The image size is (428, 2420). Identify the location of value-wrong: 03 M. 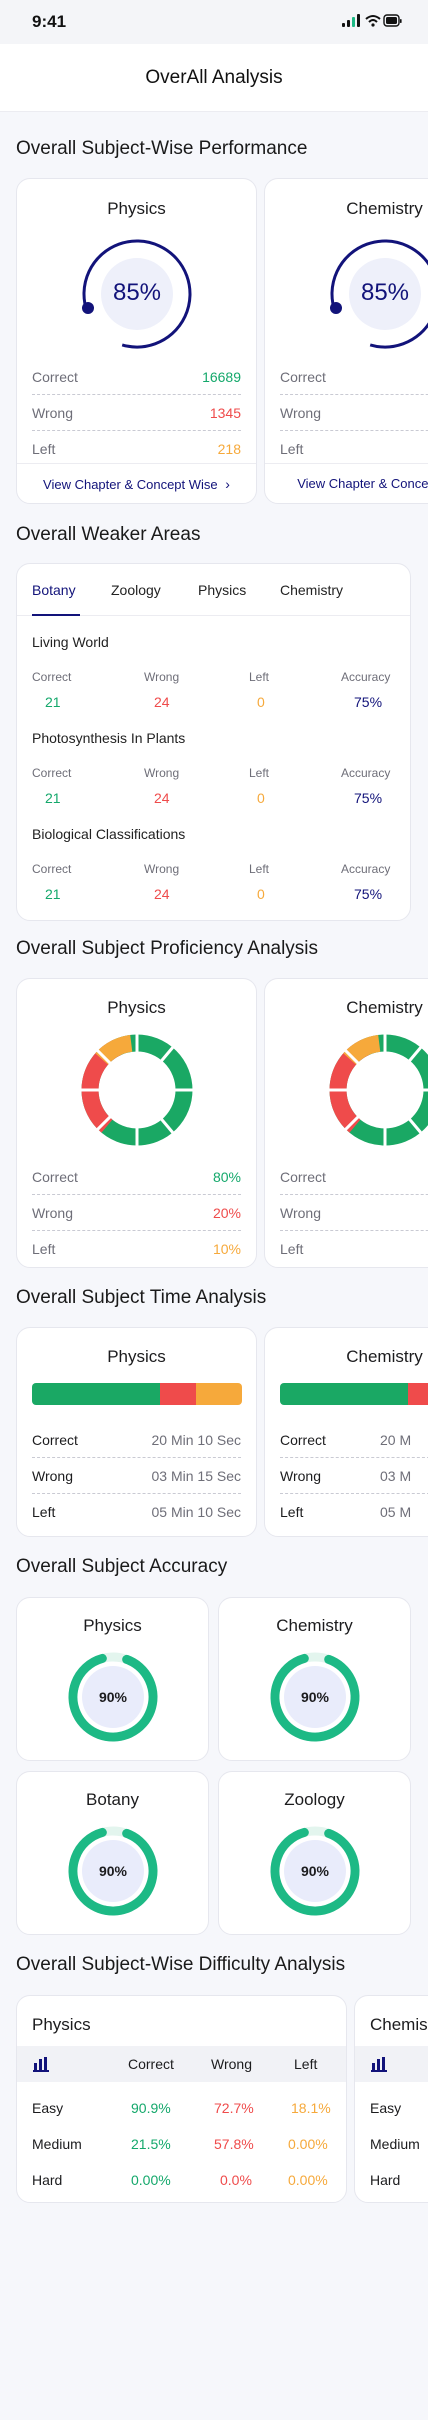
(396, 1476).